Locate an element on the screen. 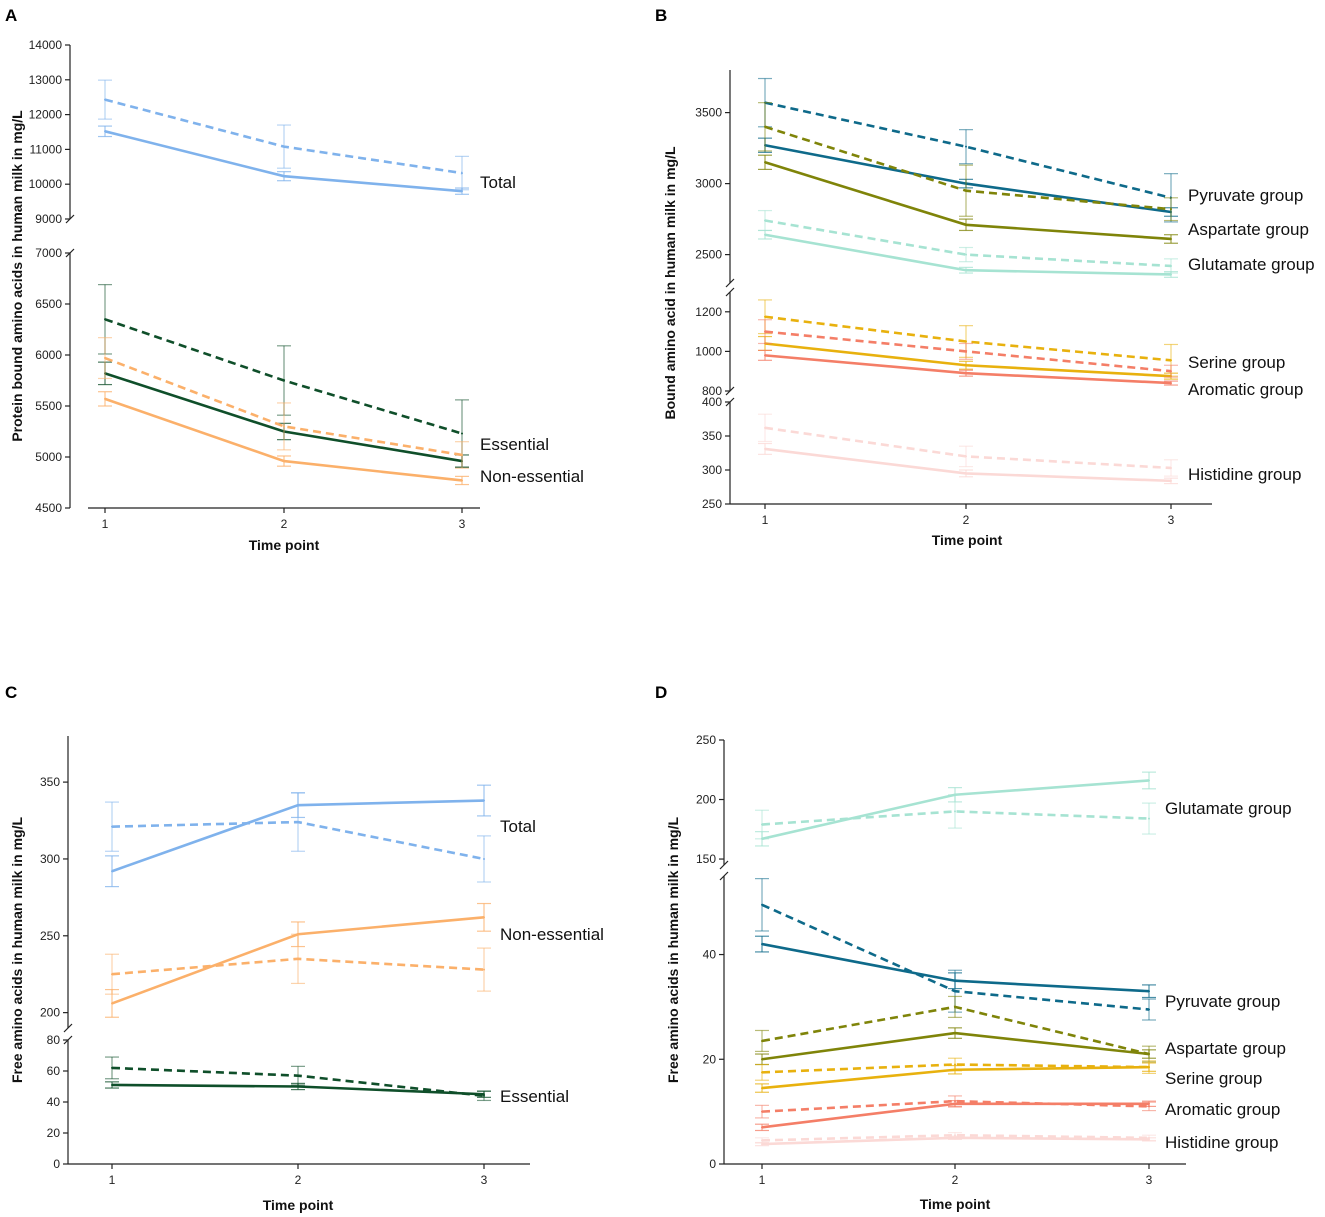 This screenshot has height=1217, width=1325. series-b-glutamate-group-dashed-line is located at coordinates (968, 243).